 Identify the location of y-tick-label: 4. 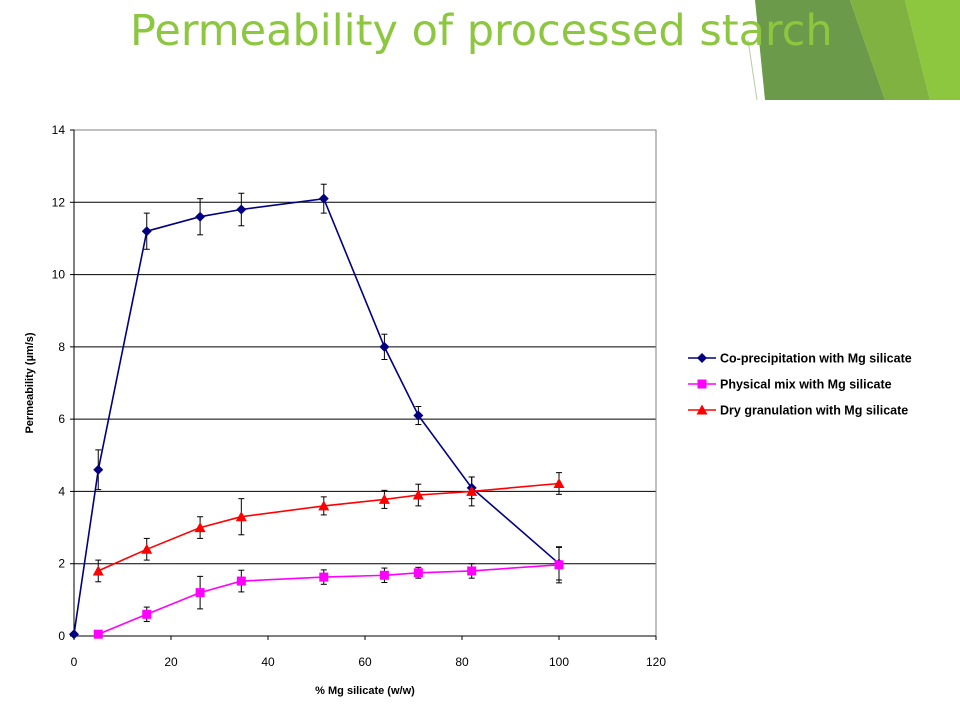
(61, 491).